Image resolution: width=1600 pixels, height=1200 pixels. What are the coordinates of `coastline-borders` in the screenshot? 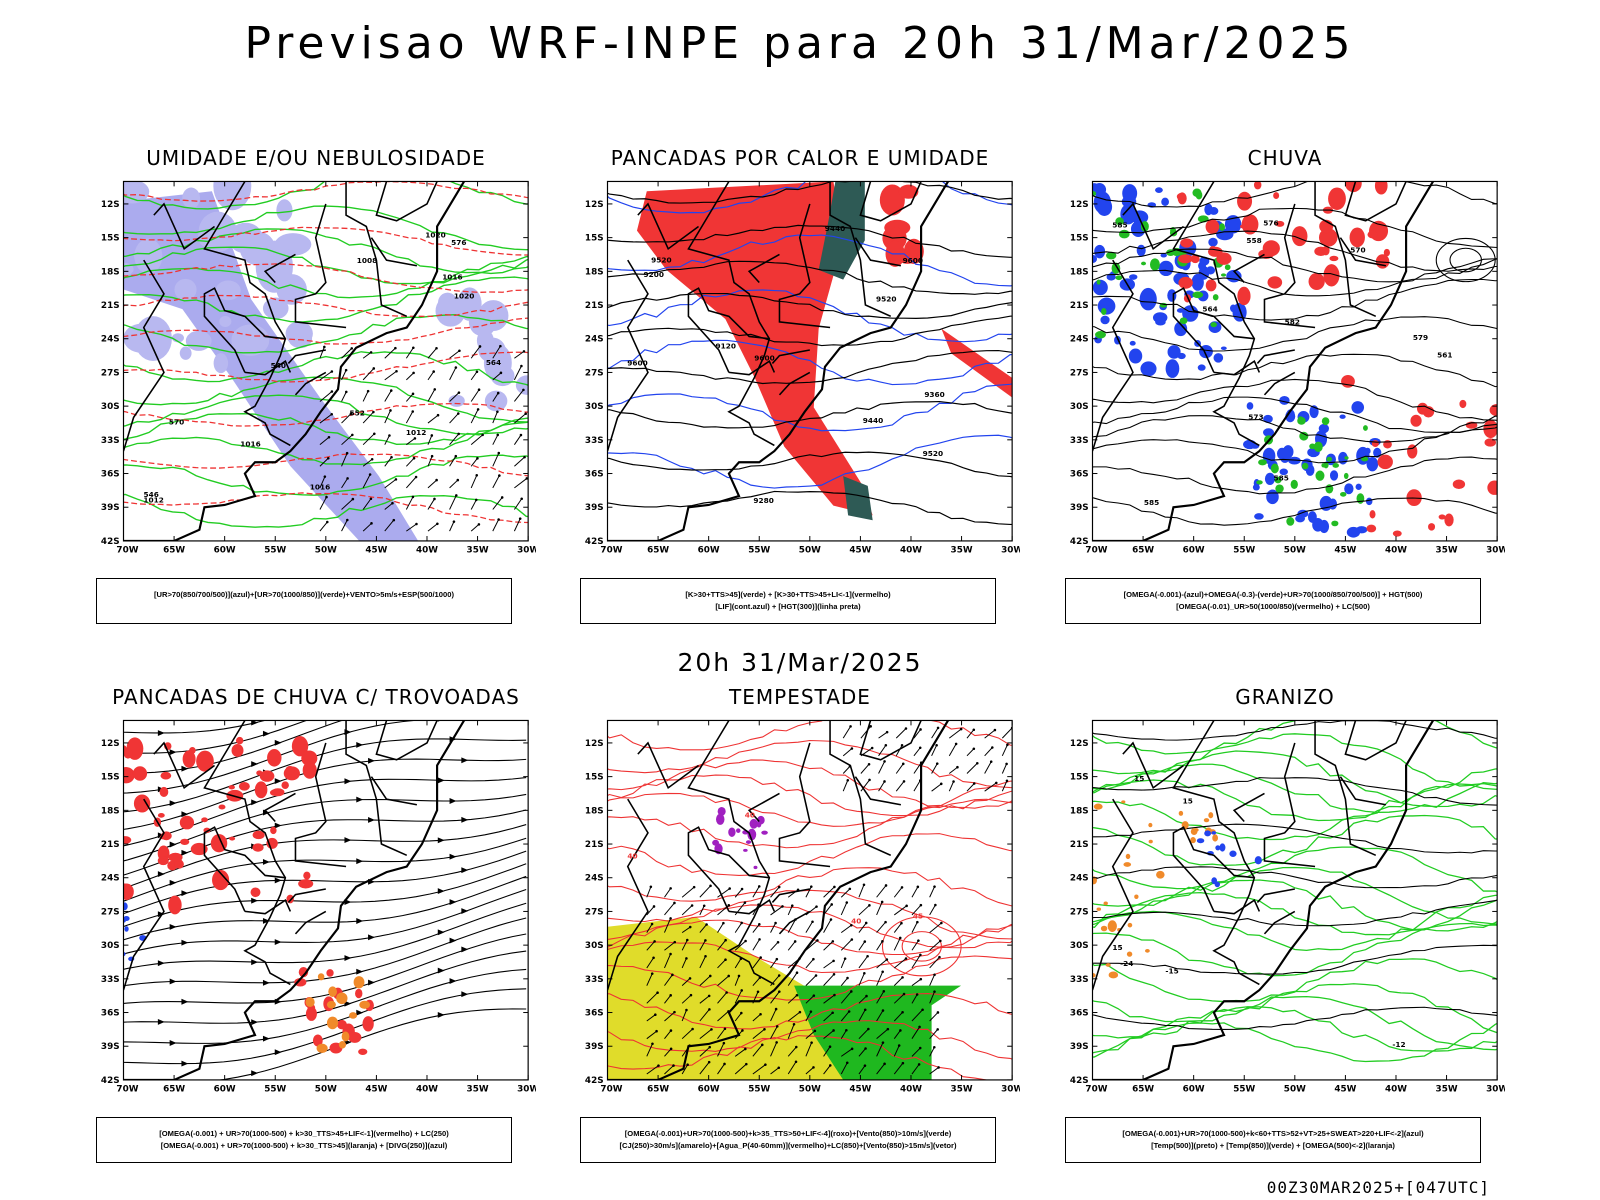 It's located at (294, 900).